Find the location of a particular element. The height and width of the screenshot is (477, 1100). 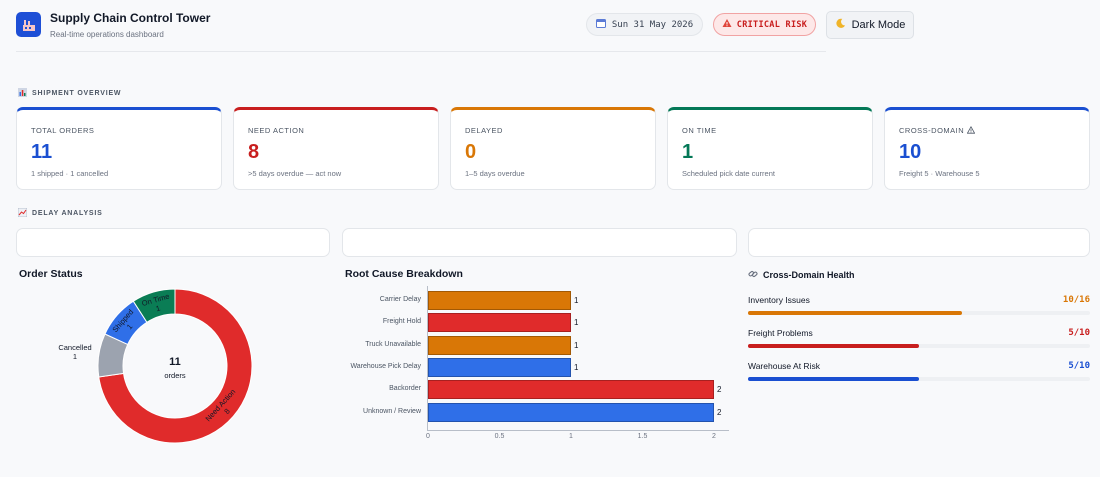

total-orders-card: TOTAL ORDERS 11 1 shipped · 1 cancelled is located at coordinates (119, 148).